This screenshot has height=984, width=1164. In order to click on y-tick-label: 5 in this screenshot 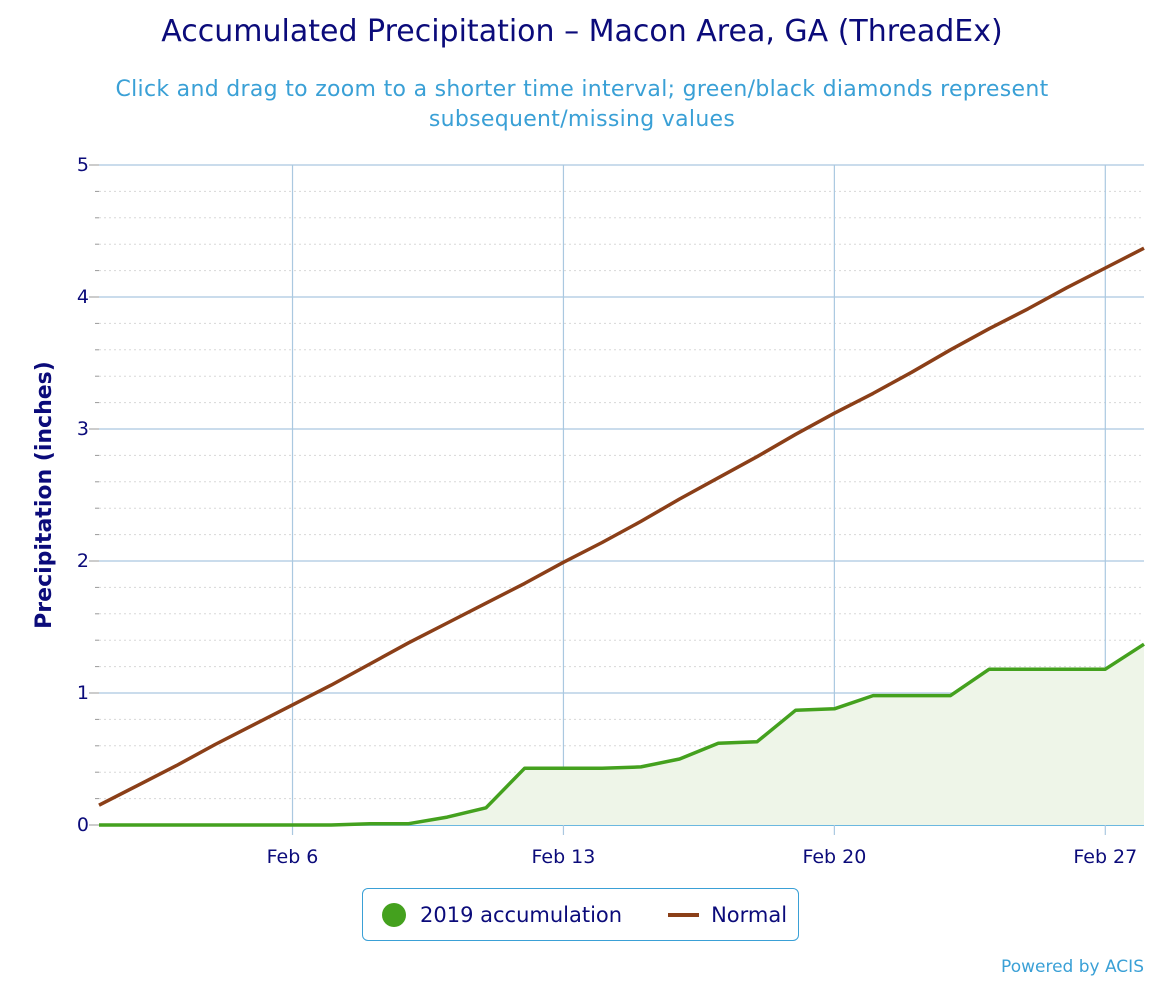, I will do `click(83, 165)`.